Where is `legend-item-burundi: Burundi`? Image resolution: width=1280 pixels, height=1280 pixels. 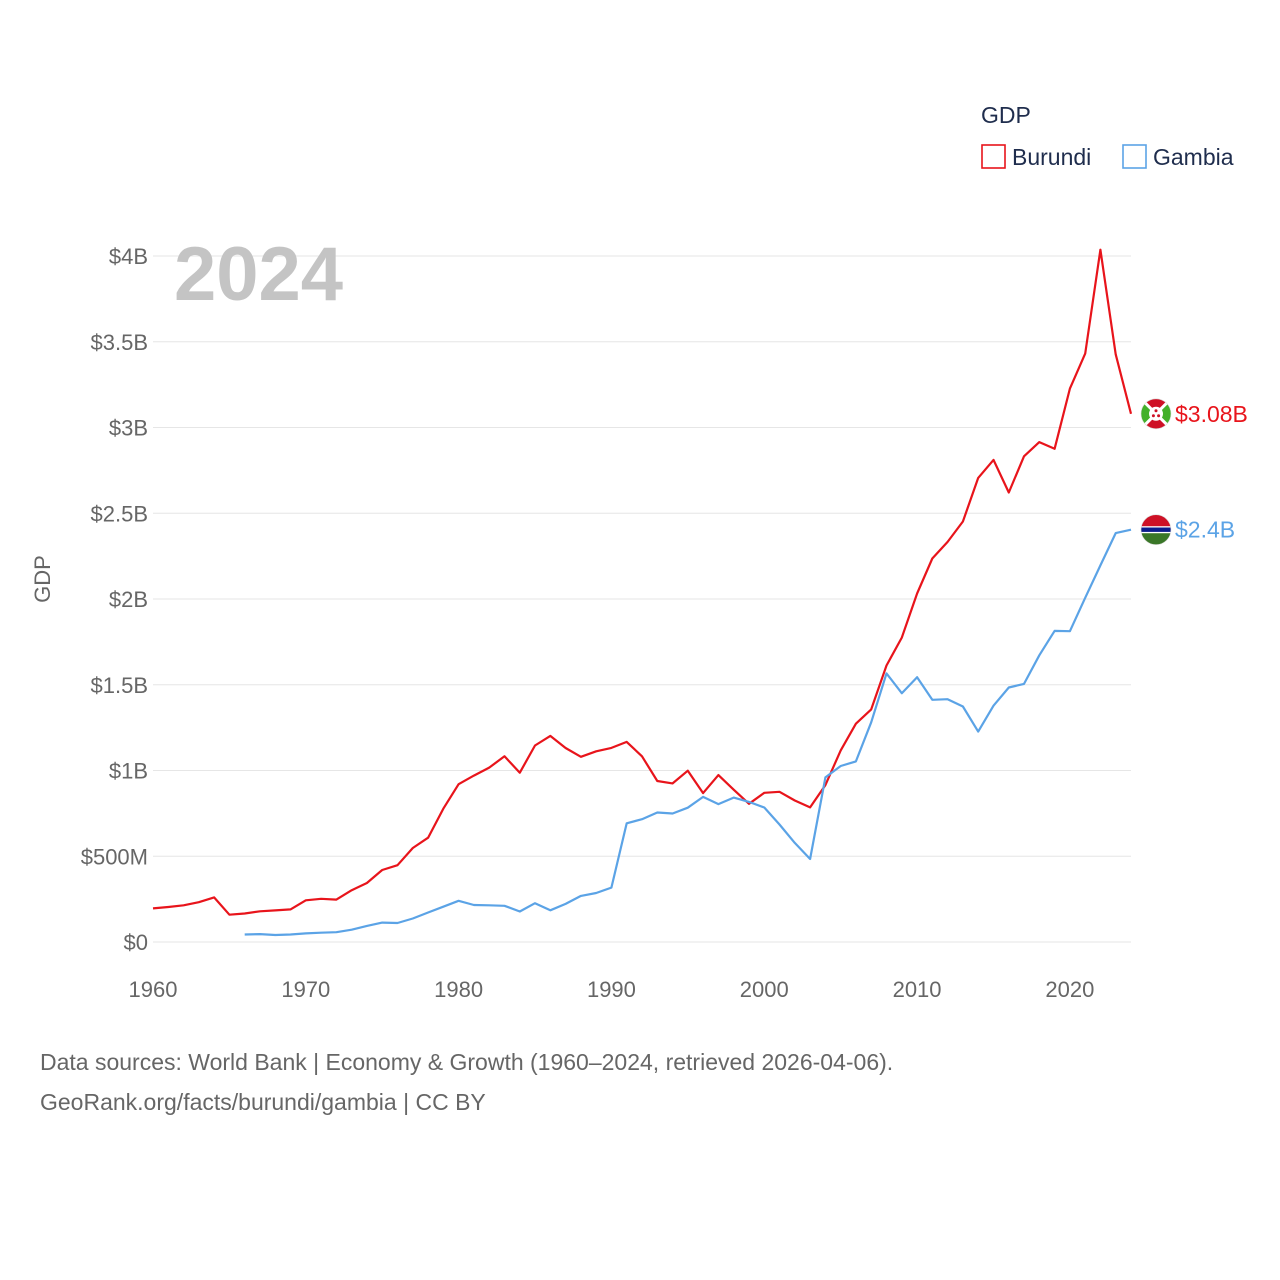 legend-item-burundi: Burundi is located at coordinates (1036, 157).